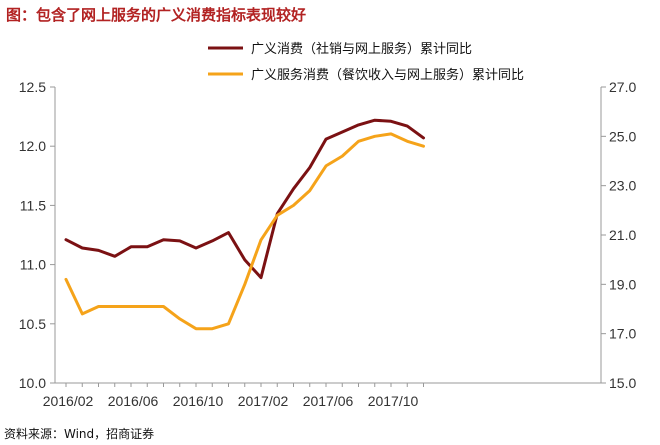  Describe the element at coordinates (32, 324) in the screenshot. I see `left-tick-label: 10.5` at that location.